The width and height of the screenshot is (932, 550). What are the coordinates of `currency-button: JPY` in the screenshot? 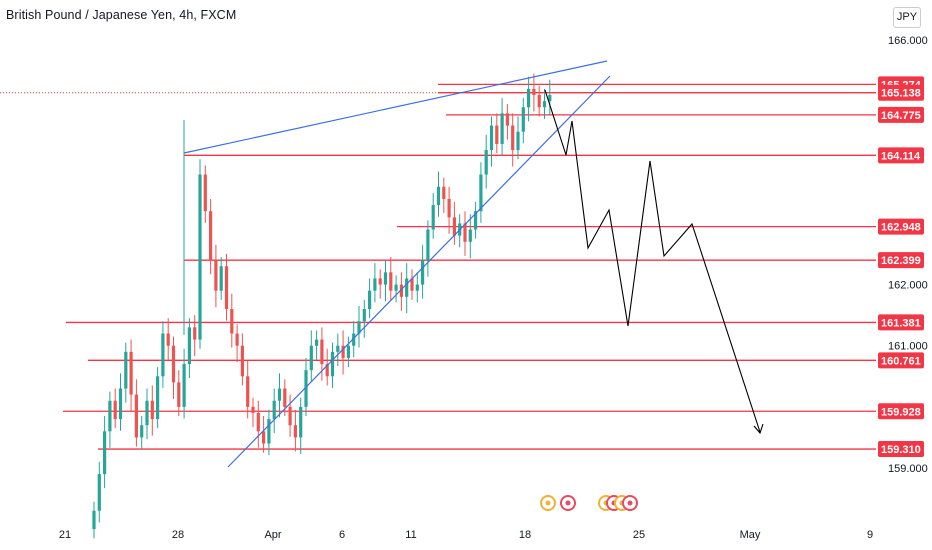 It's located at (907, 17).